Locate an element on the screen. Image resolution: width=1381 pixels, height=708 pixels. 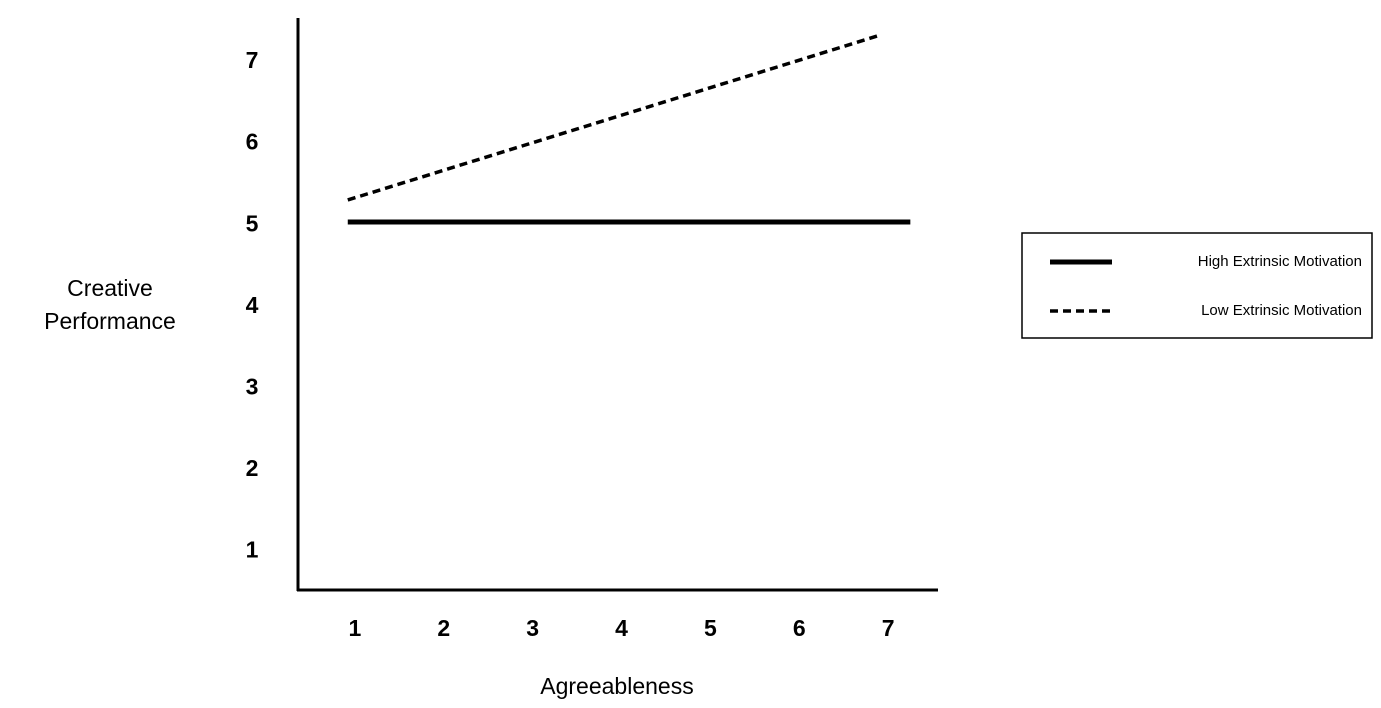
x-tick-label: 2 is located at coordinates (443, 628).